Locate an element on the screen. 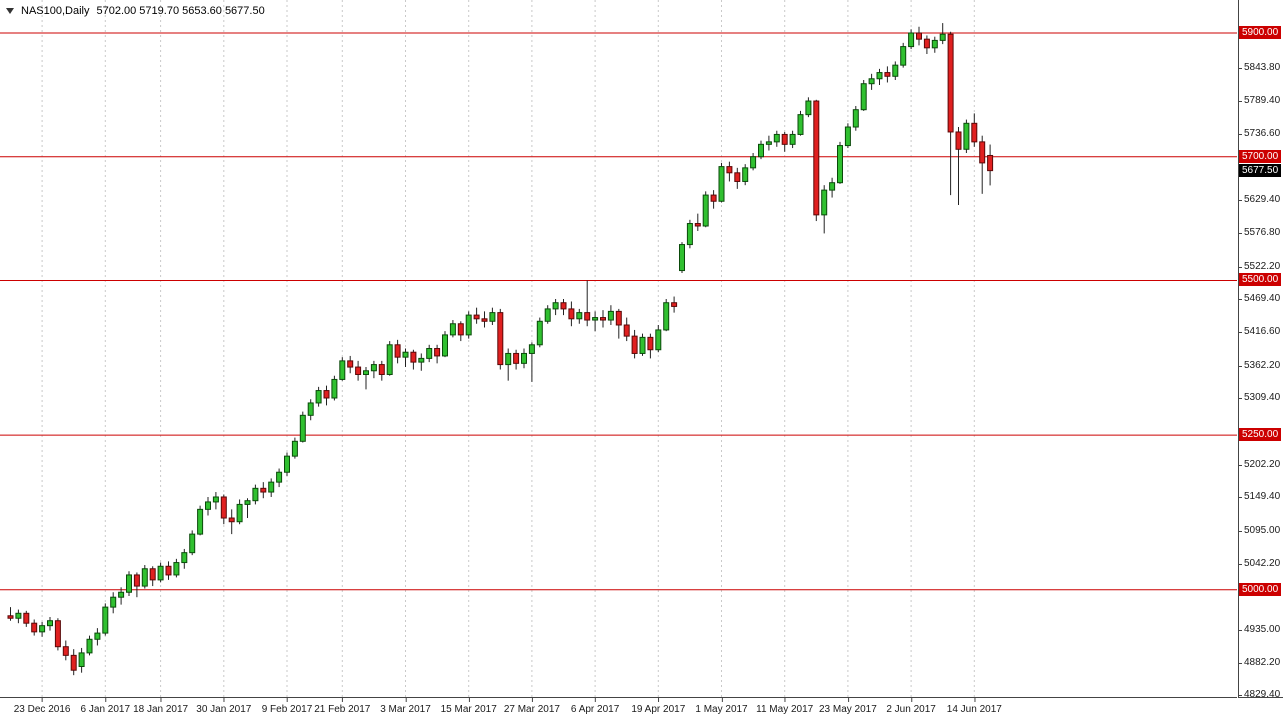  dropdown-arrow-icon is located at coordinates (10, 11).